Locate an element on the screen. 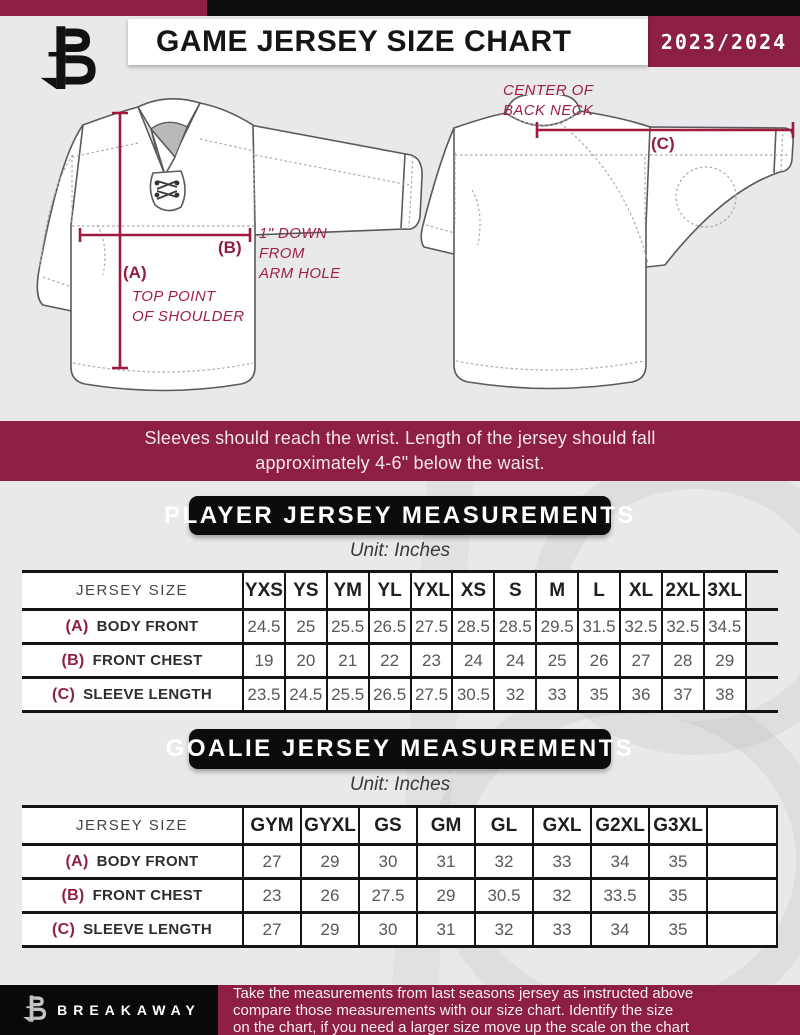  measurement-value: 23.5 is located at coordinates (263, 693).